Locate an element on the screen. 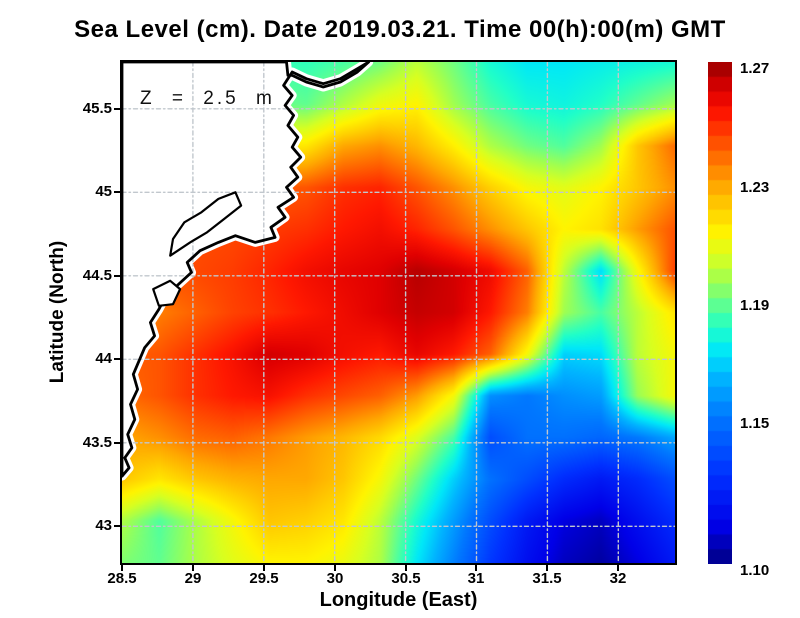 The image size is (800, 618). colorbar-canvas is located at coordinates (720, 313).